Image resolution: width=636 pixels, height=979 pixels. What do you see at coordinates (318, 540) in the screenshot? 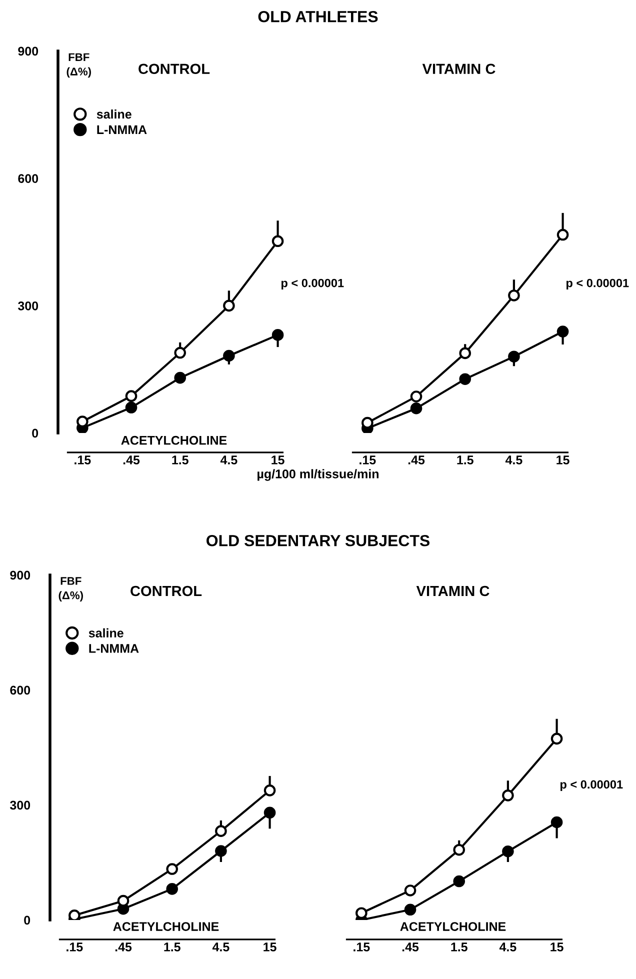
I see `chart-title: OLD SEDENTARY SUBJECTS` at bounding box center [318, 540].